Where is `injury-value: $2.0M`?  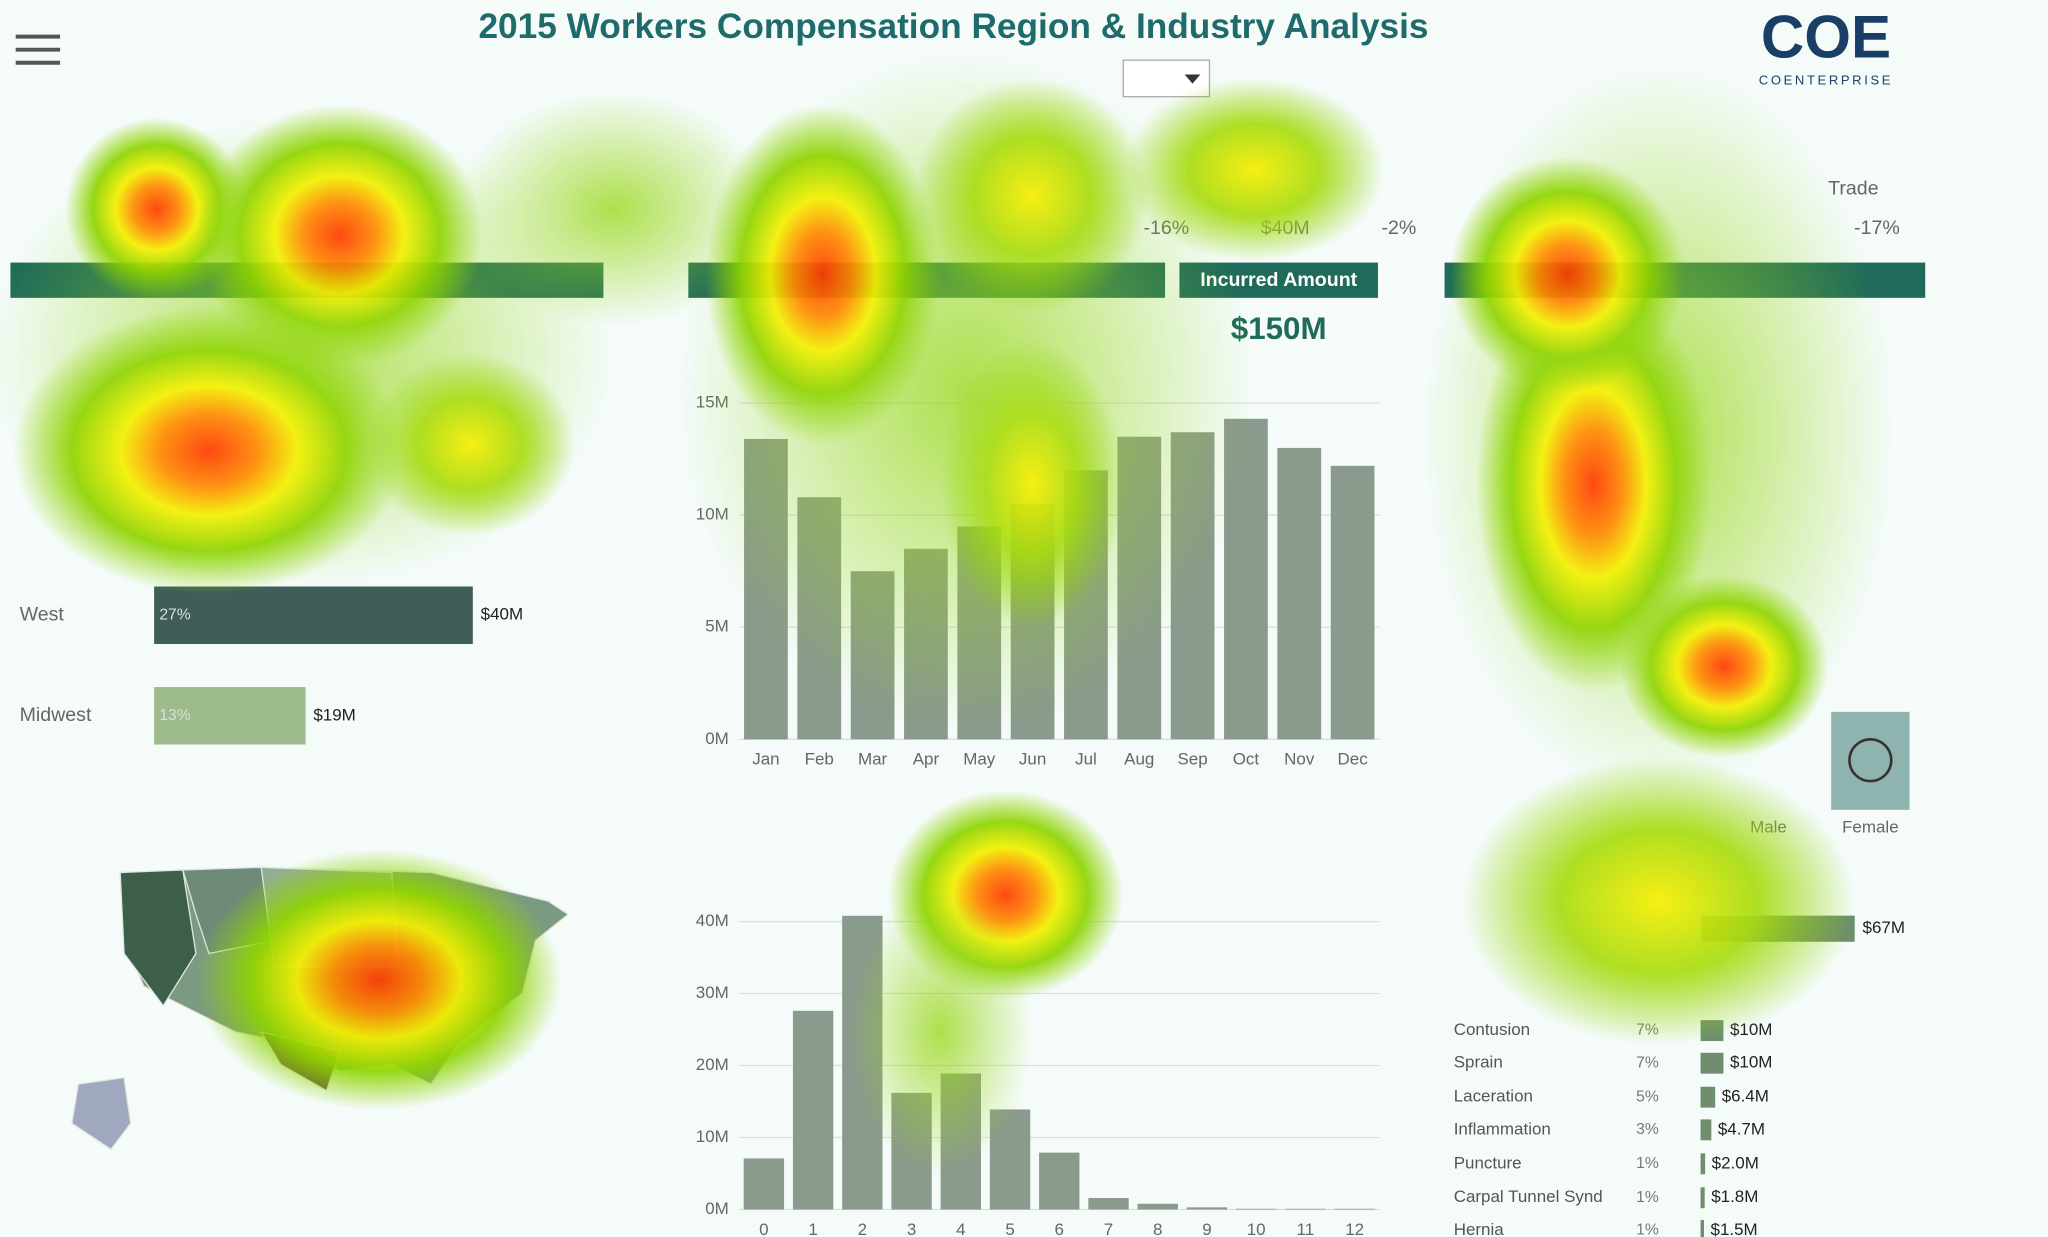
injury-value: $2.0M is located at coordinates (1735, 1162).